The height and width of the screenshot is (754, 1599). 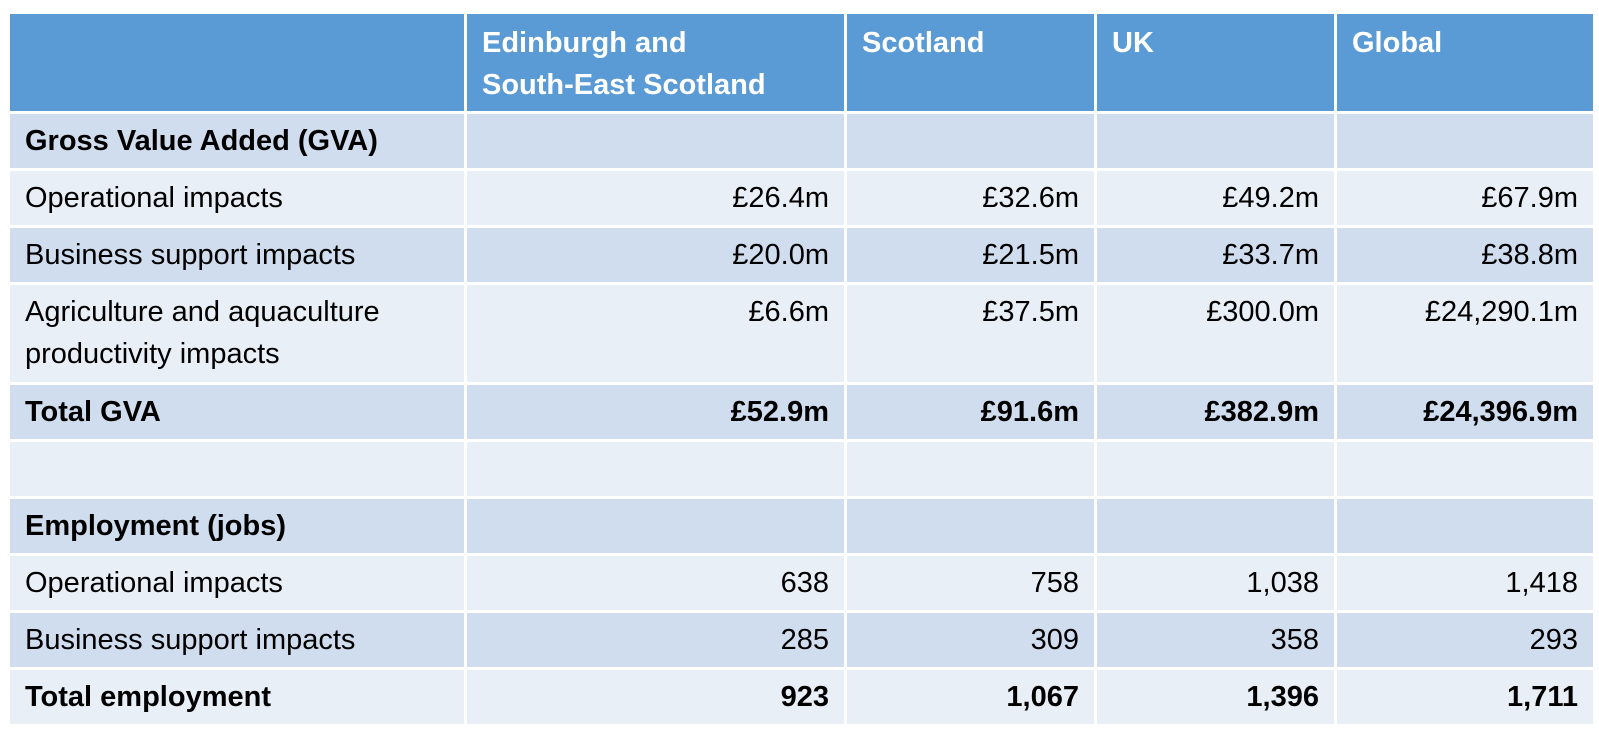 What do you see at coordinates (1215, 583) in the screenshot?
I see `table-cell: 1,038` at bounding box center [1215, 583].